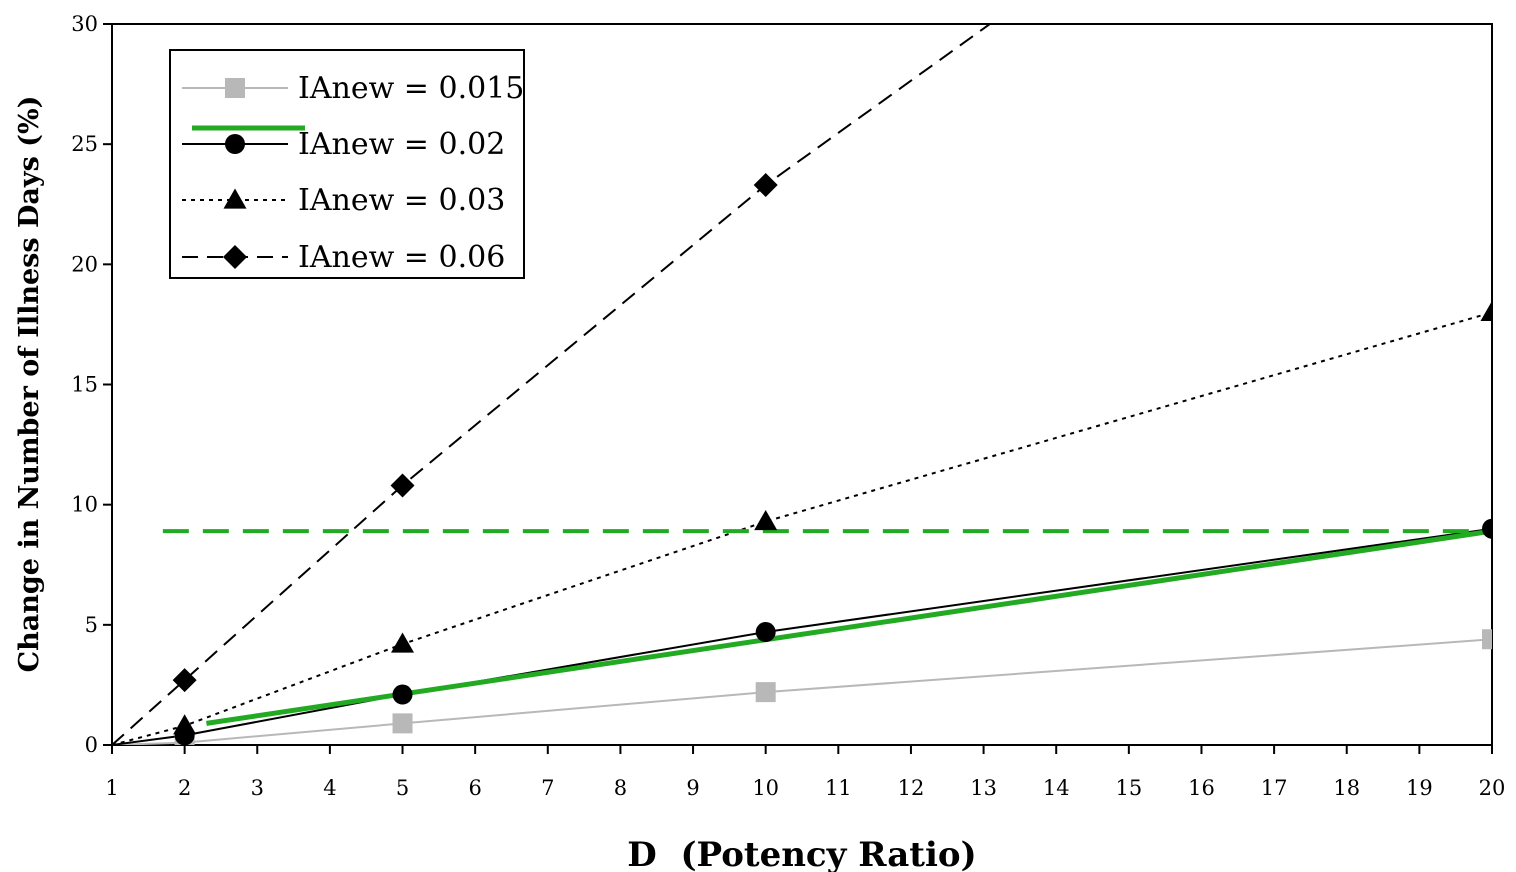 The width and height of the screenshot is (1516, 872). Describe the element at coordinates (692, 788) in the screenshot. I see `x-tick-label: 9` at that location.